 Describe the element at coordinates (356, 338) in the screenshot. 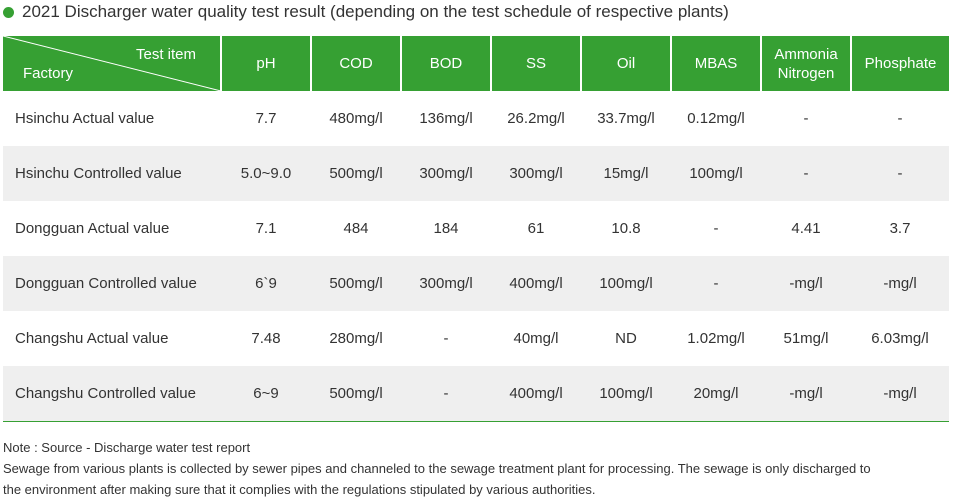

I see `table-cell: 280mg/l` at that location.